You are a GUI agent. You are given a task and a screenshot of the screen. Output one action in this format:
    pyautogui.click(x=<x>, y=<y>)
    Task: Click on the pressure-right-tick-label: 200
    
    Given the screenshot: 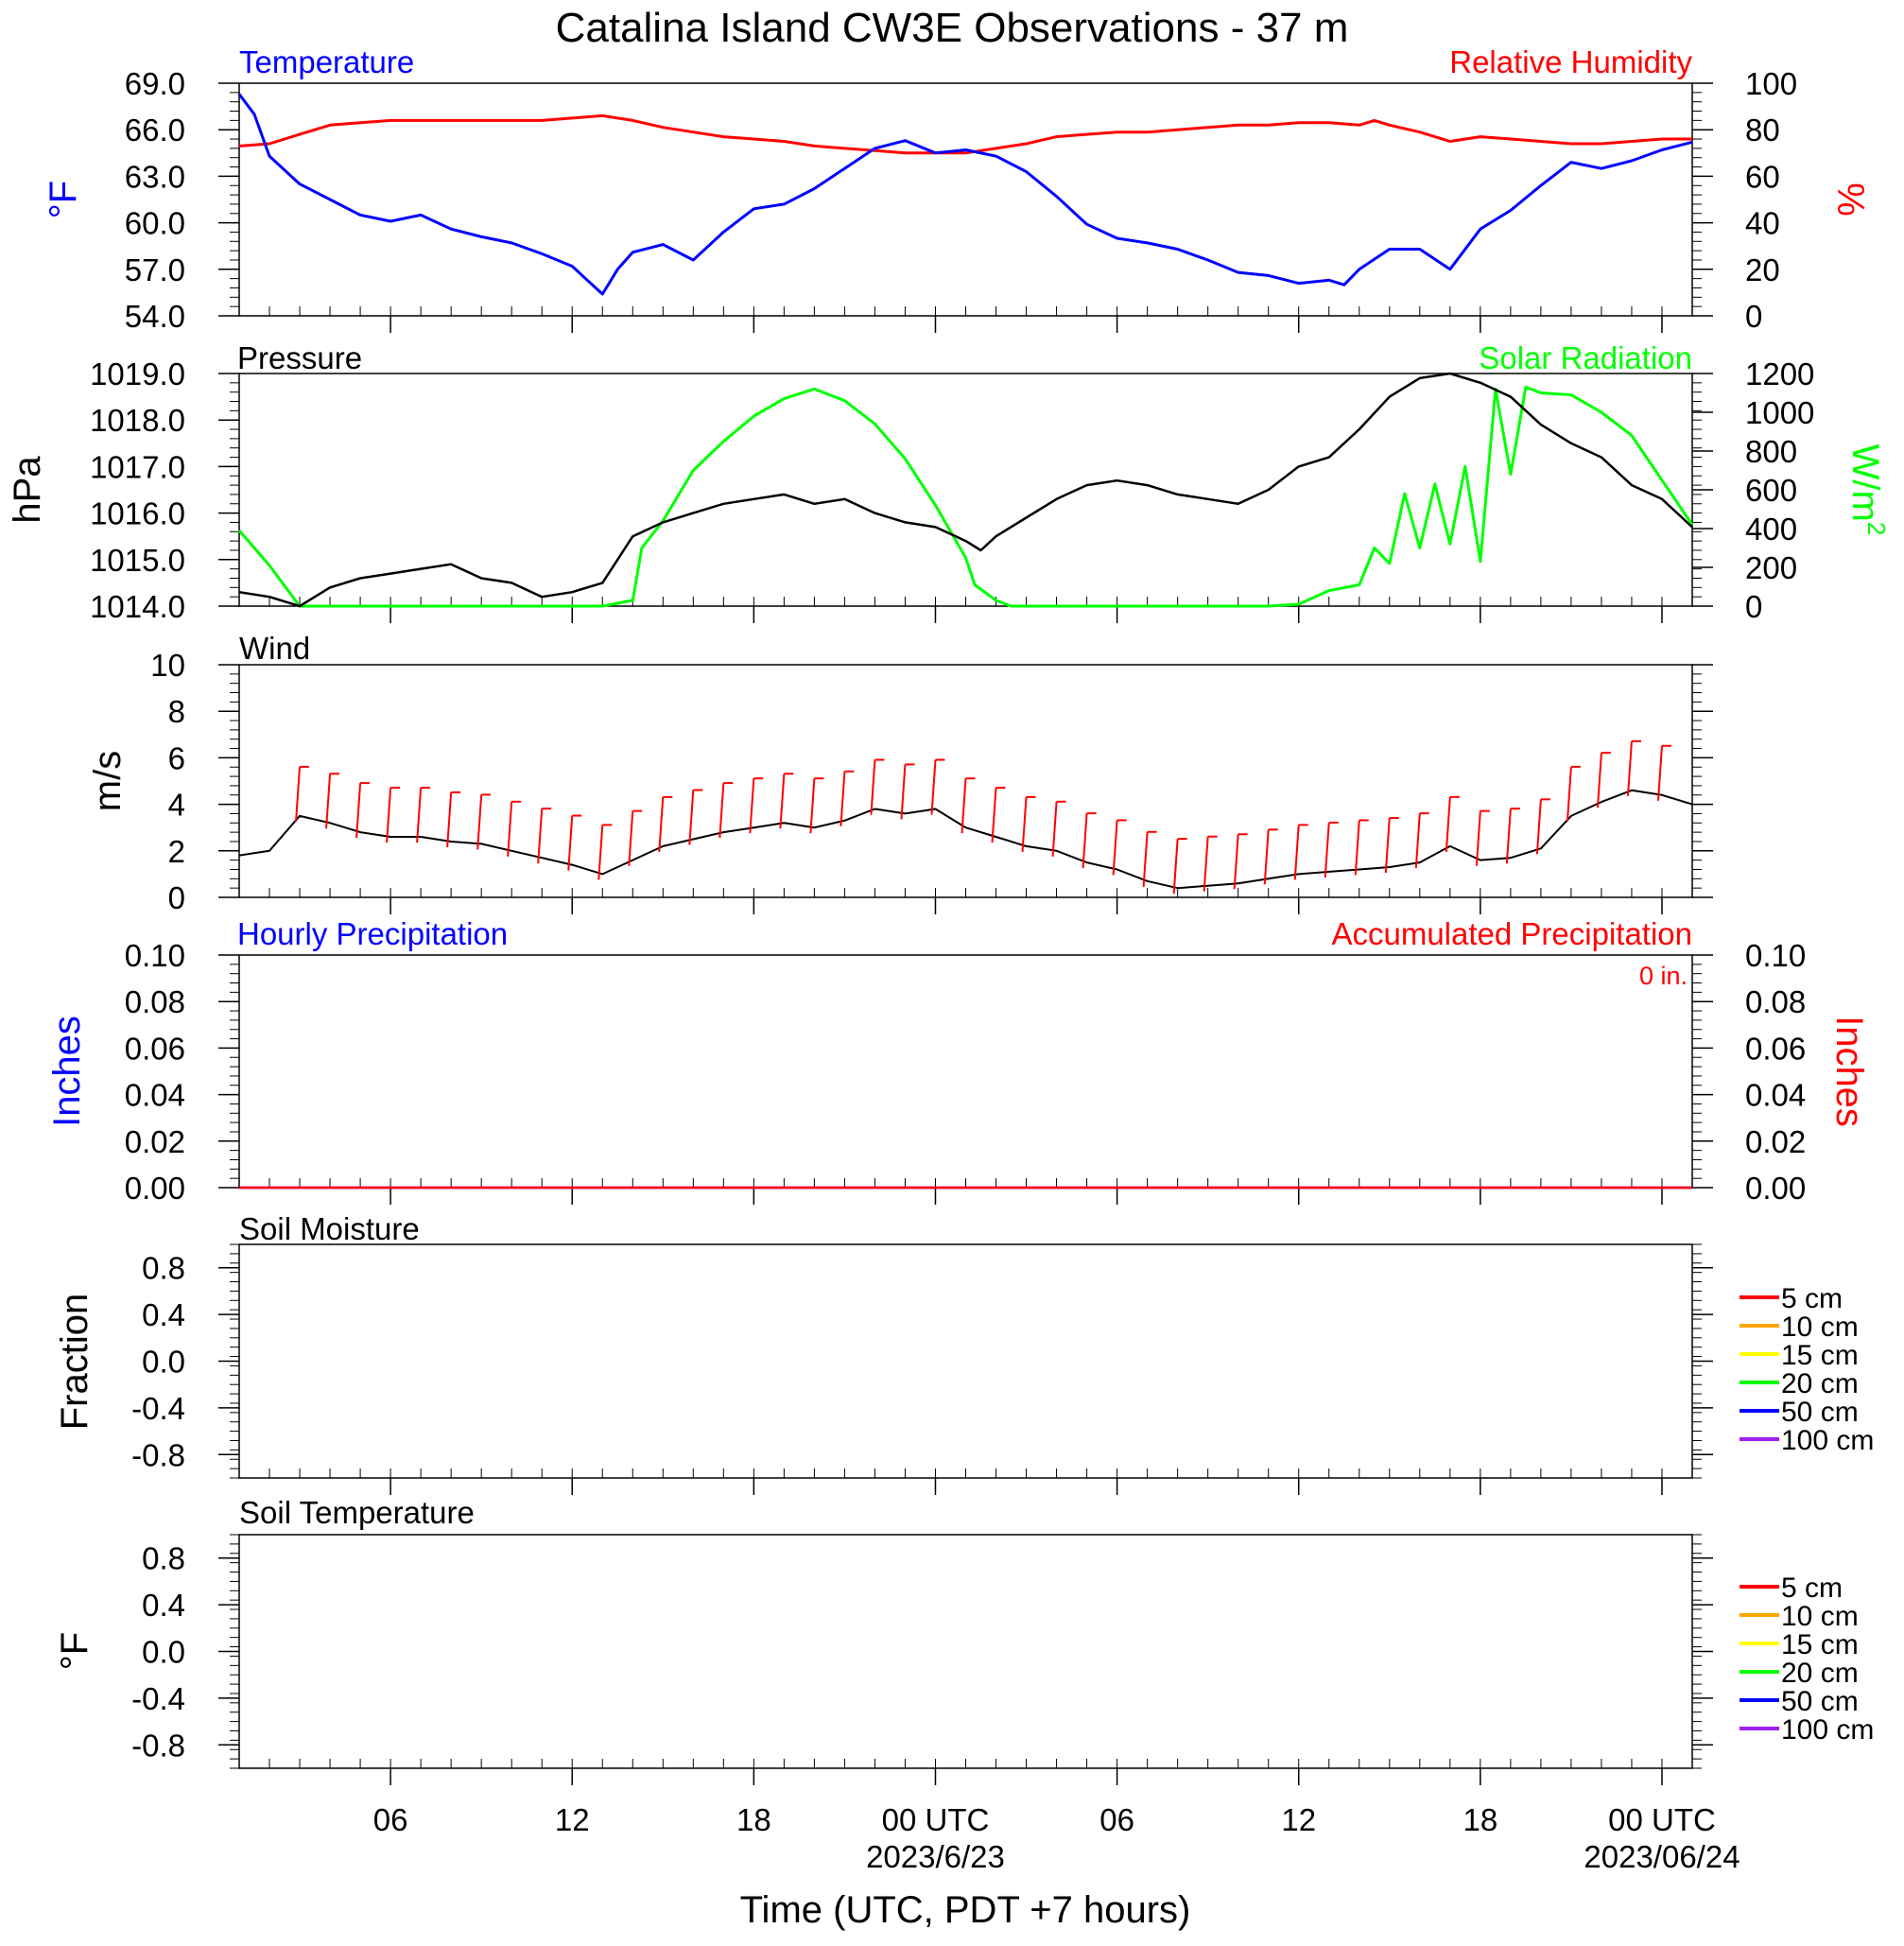 What is the action you would take?
    pyautogui.click(x=1771, y=567)
    